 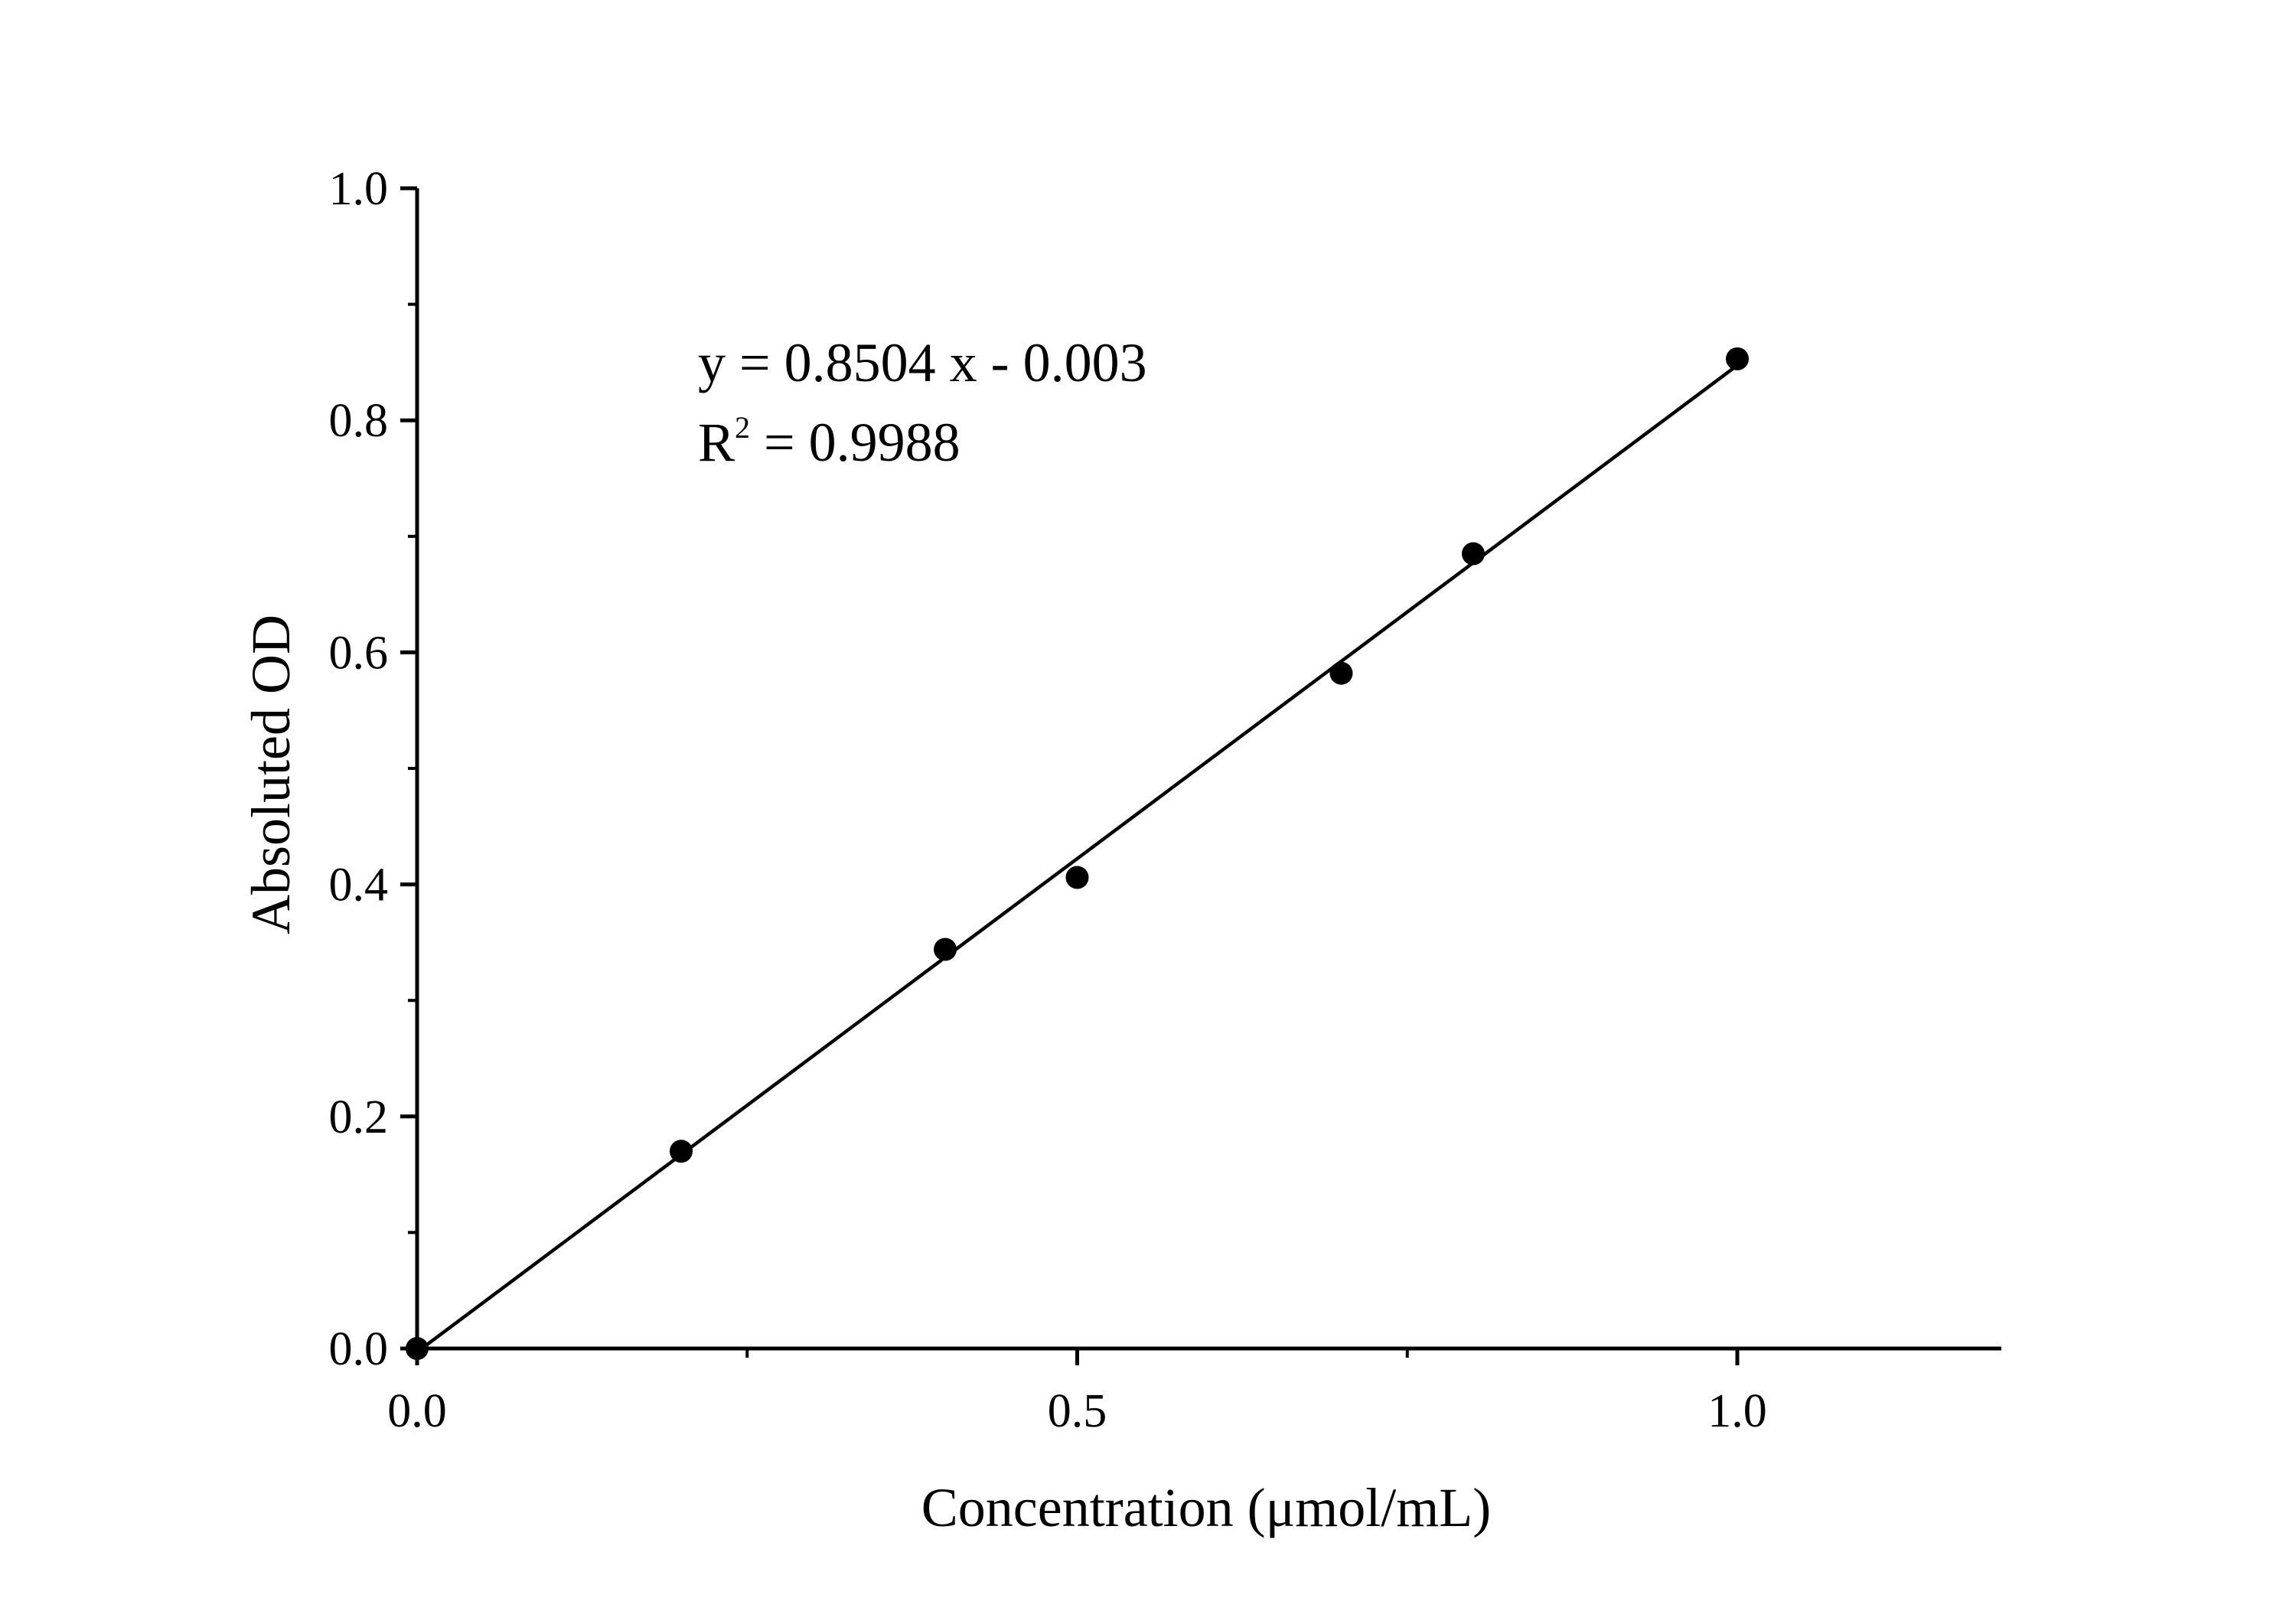 I want to click on y-tick-label: 0.4, so click(x=359, y=886).